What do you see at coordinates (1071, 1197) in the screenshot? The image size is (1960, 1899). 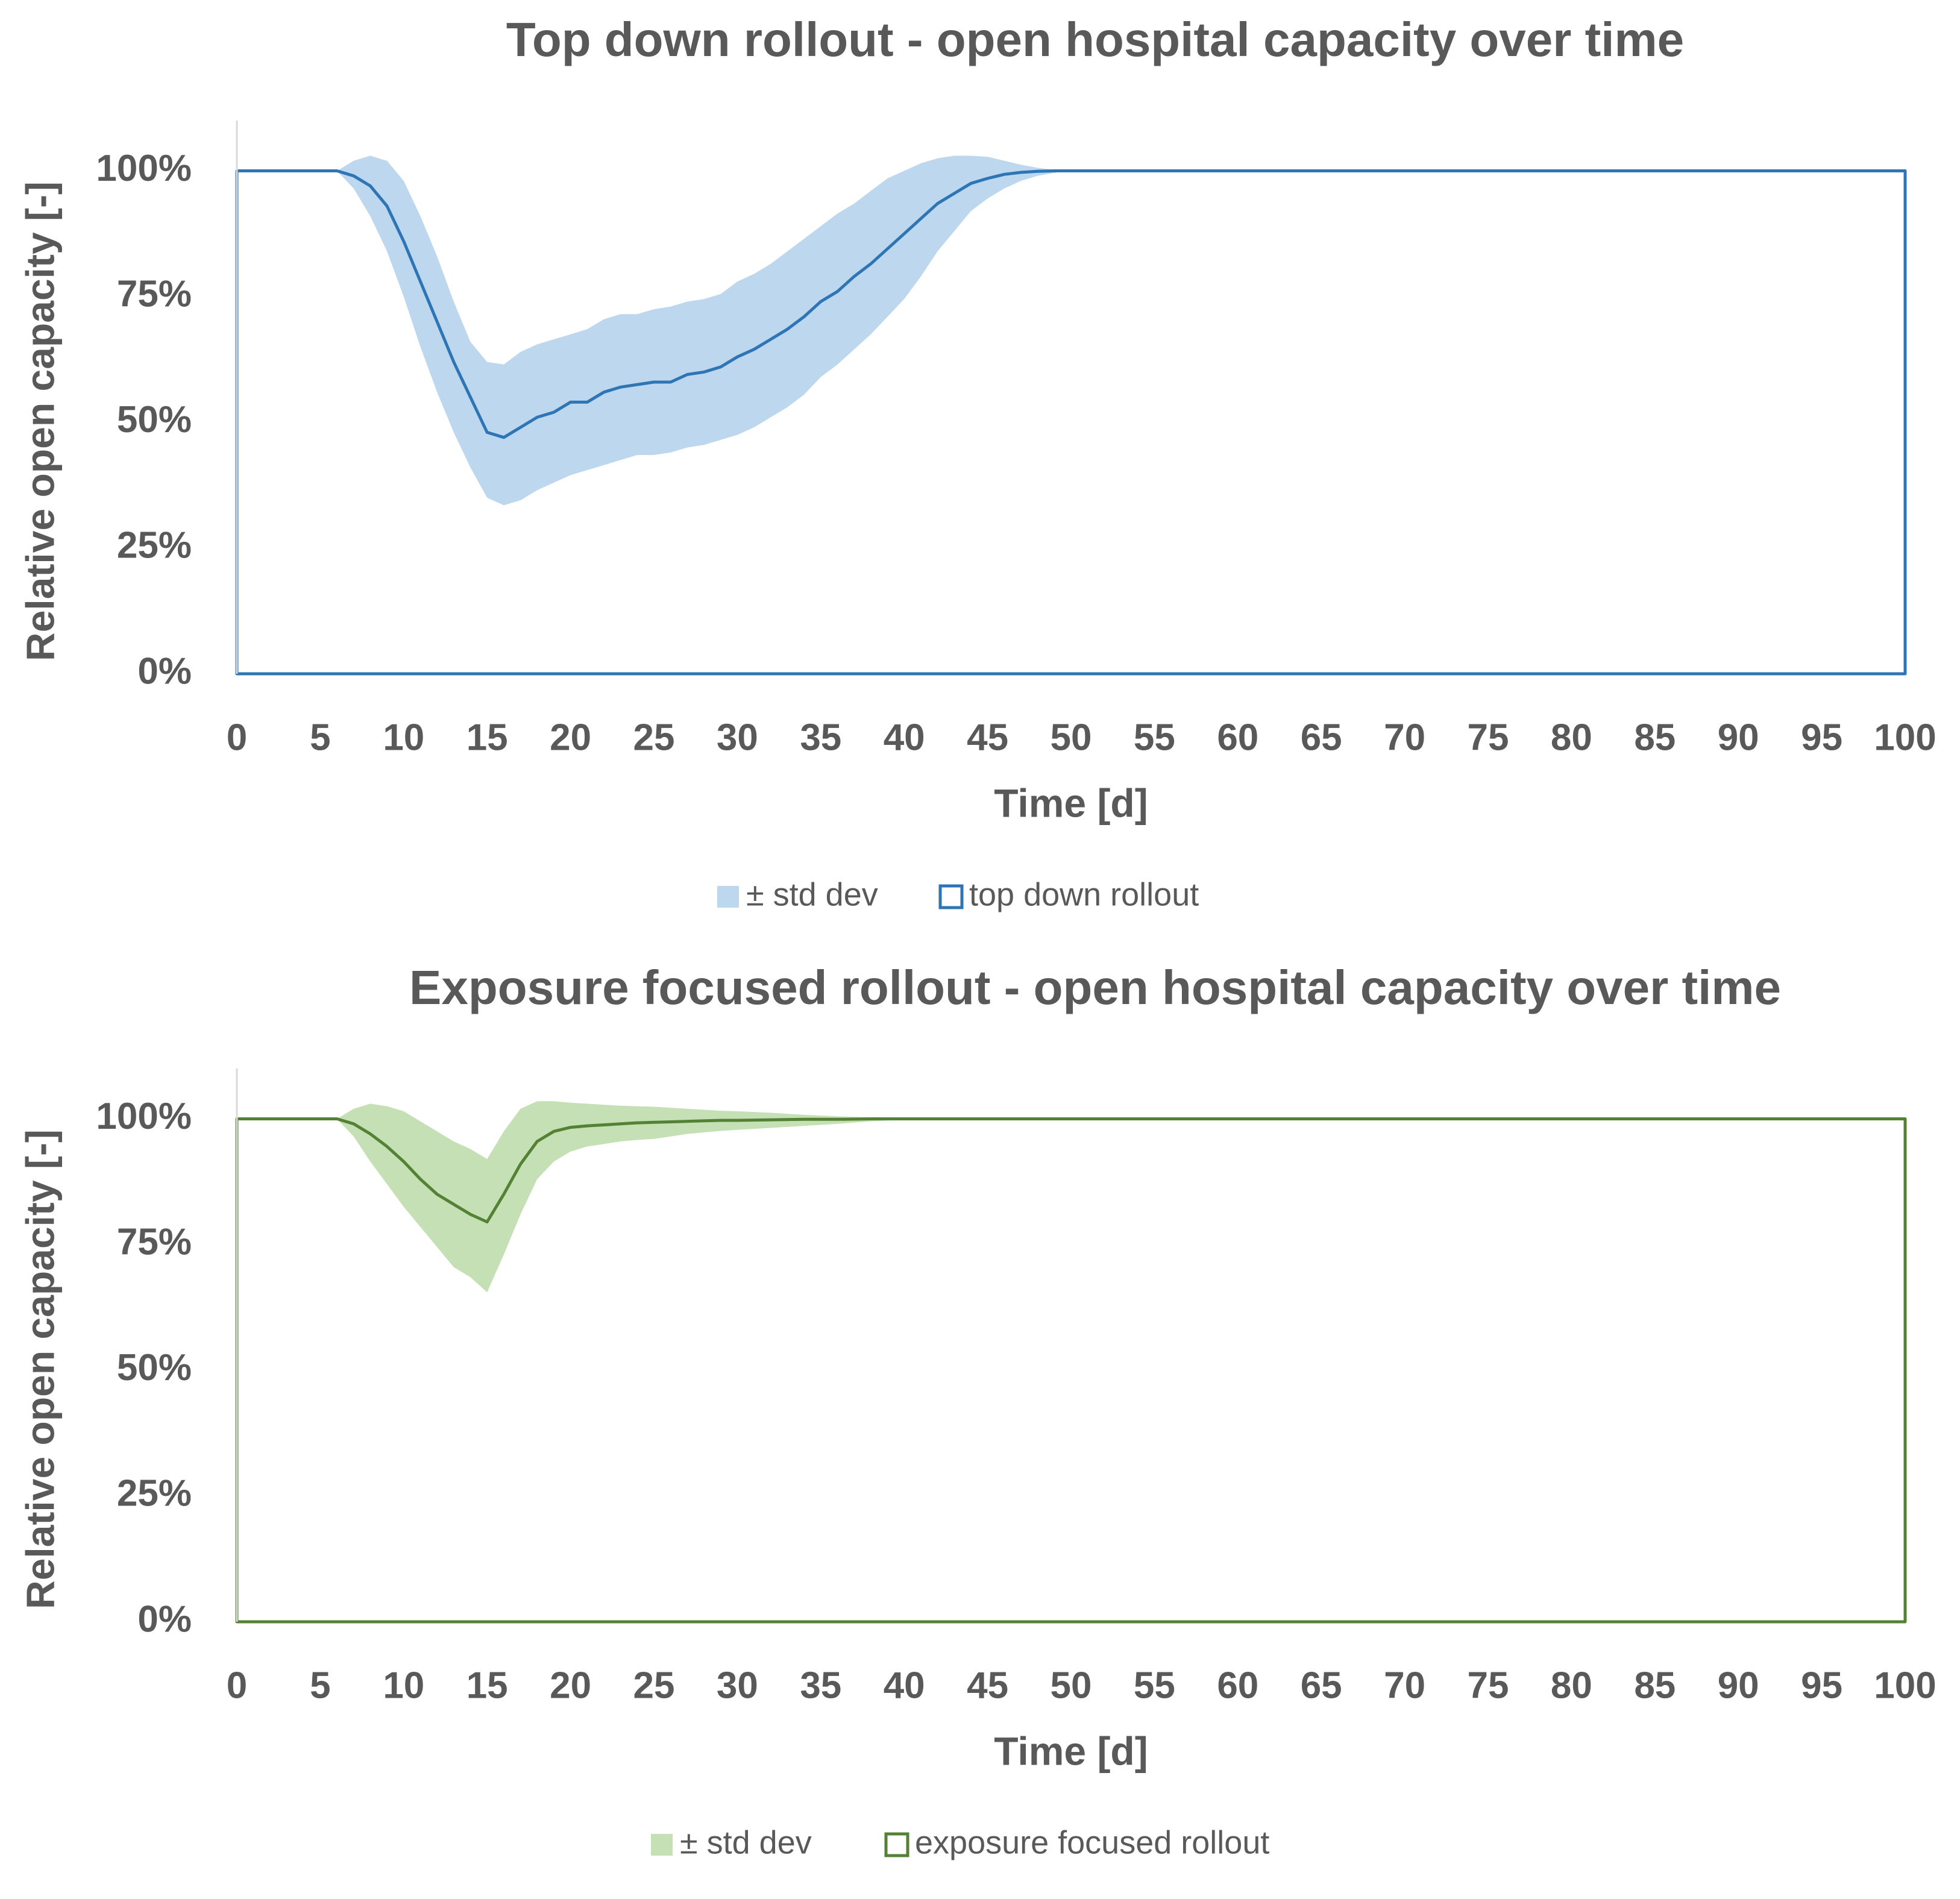 I see `std-dev-band` at bounding box center [1071, 1197].